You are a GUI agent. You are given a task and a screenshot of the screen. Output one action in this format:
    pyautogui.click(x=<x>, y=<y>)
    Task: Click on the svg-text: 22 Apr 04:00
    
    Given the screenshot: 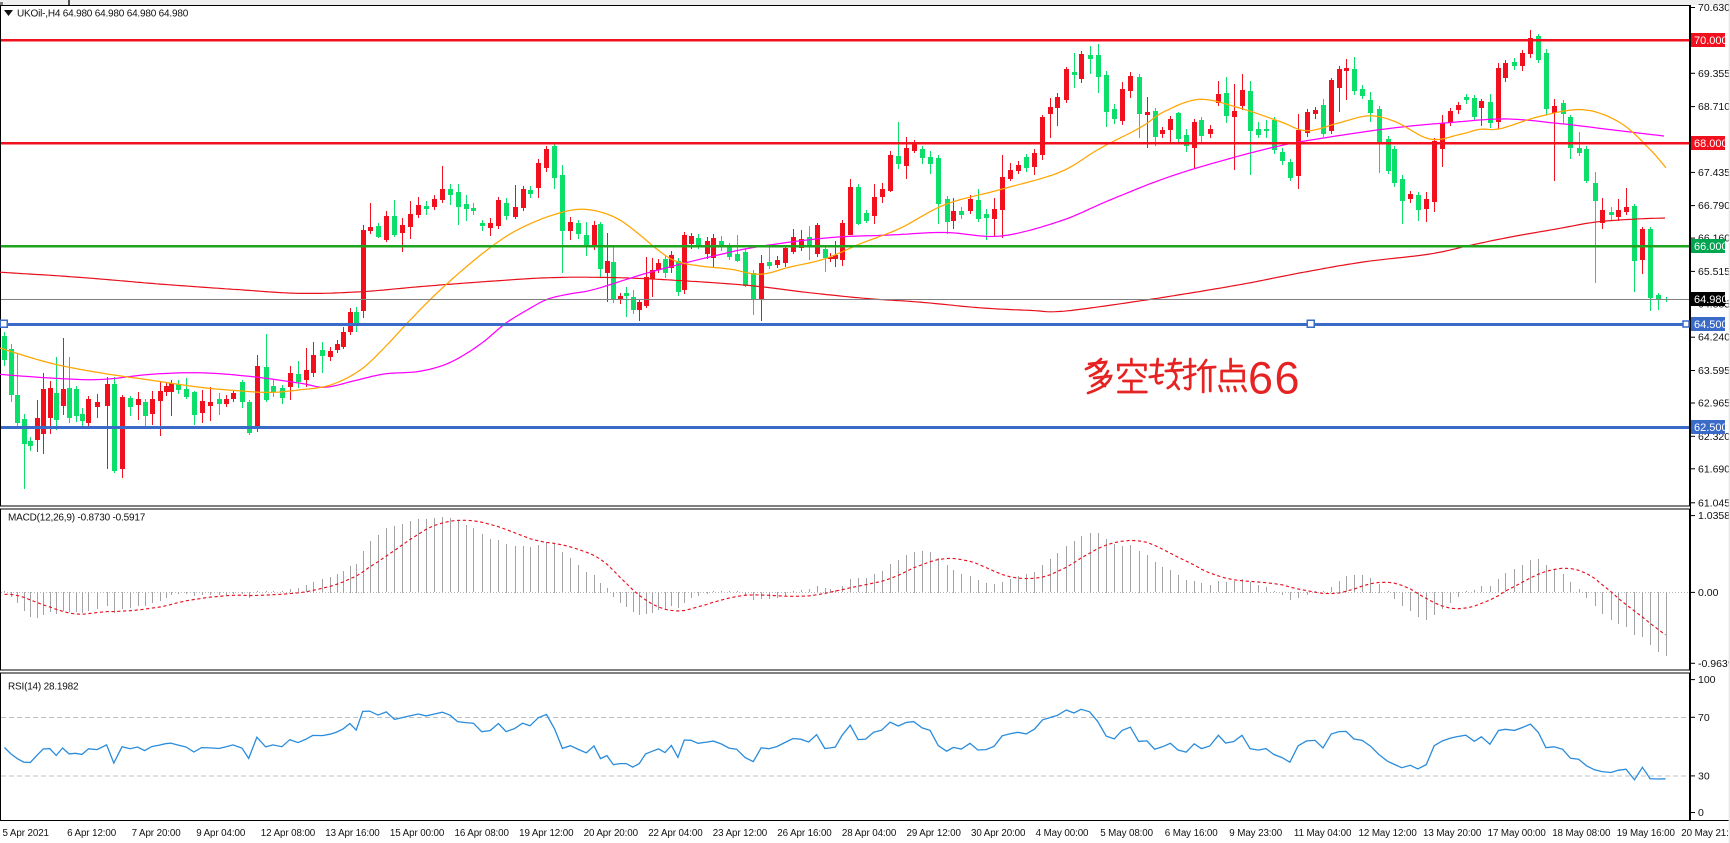 What is the action you would take?
    pyautogui.click(x=675, y=833)
    